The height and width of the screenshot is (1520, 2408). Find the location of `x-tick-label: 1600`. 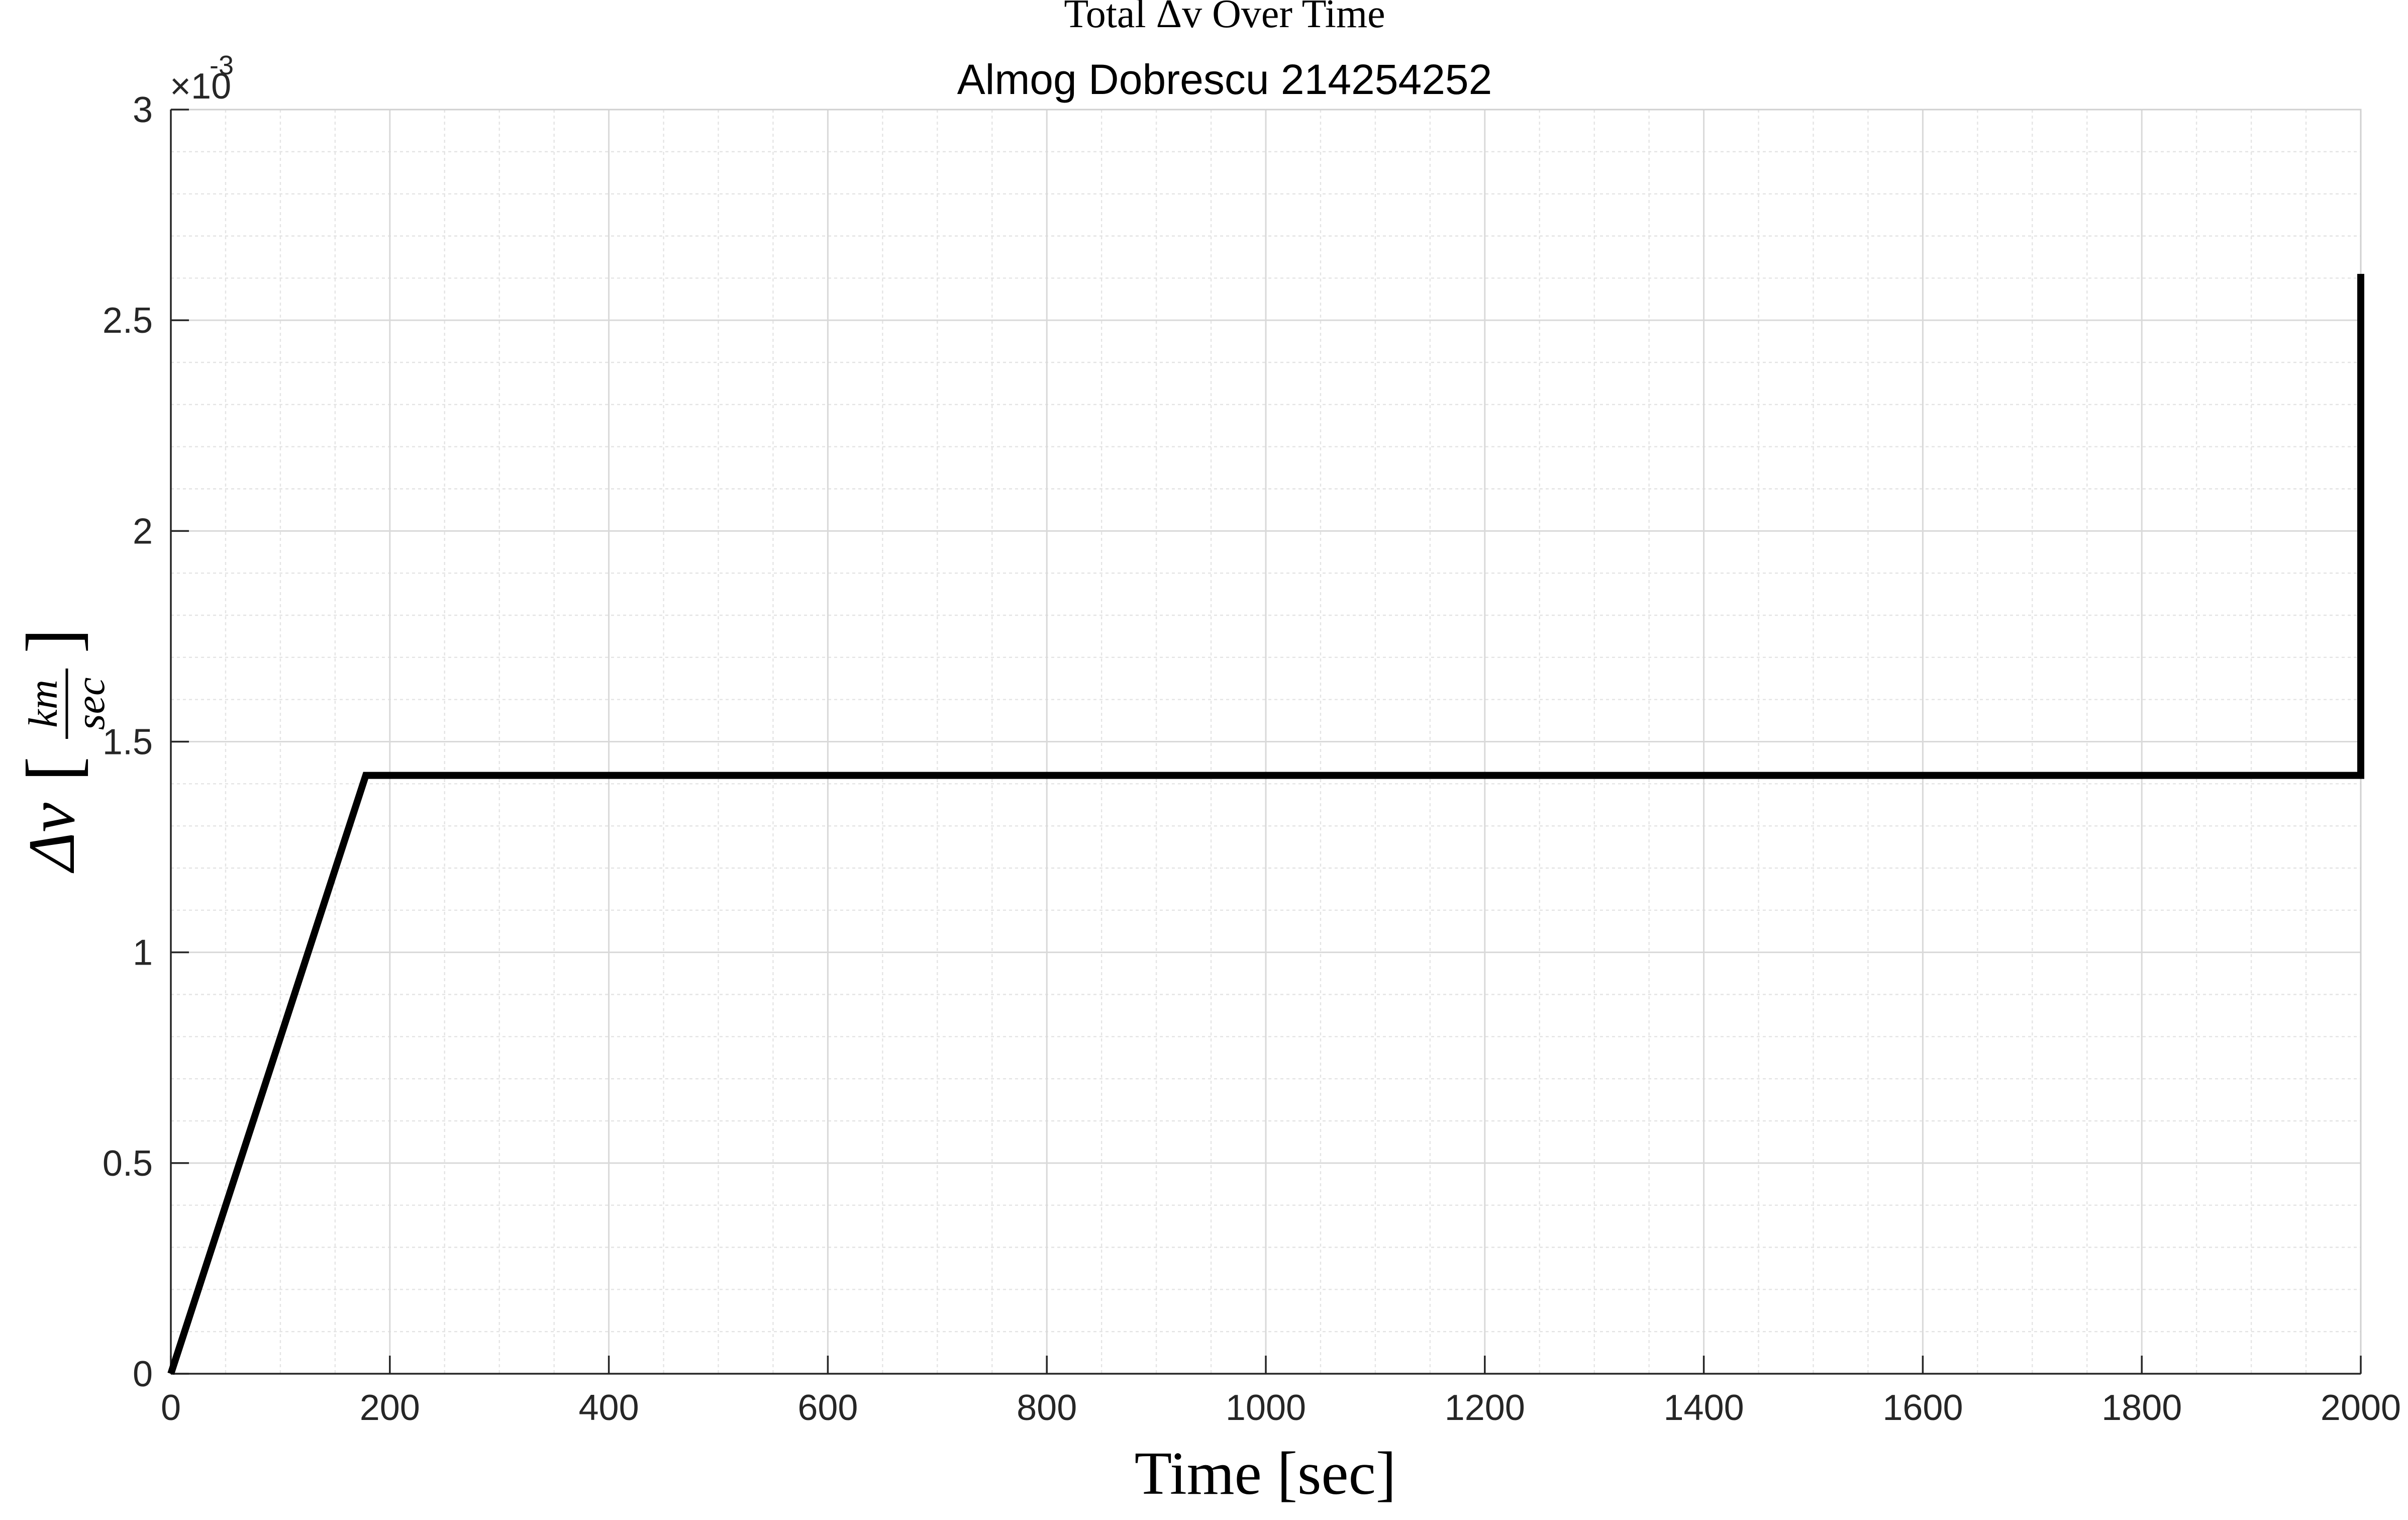

x-tick-label: 1600 is located at coordinates (1922, 1408).